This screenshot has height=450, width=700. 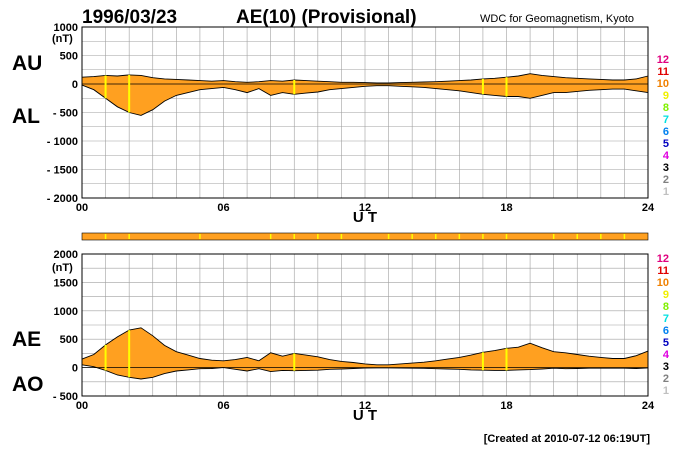 I want to click on ae-ao-unit: (nT), so click(x=62, y=268).